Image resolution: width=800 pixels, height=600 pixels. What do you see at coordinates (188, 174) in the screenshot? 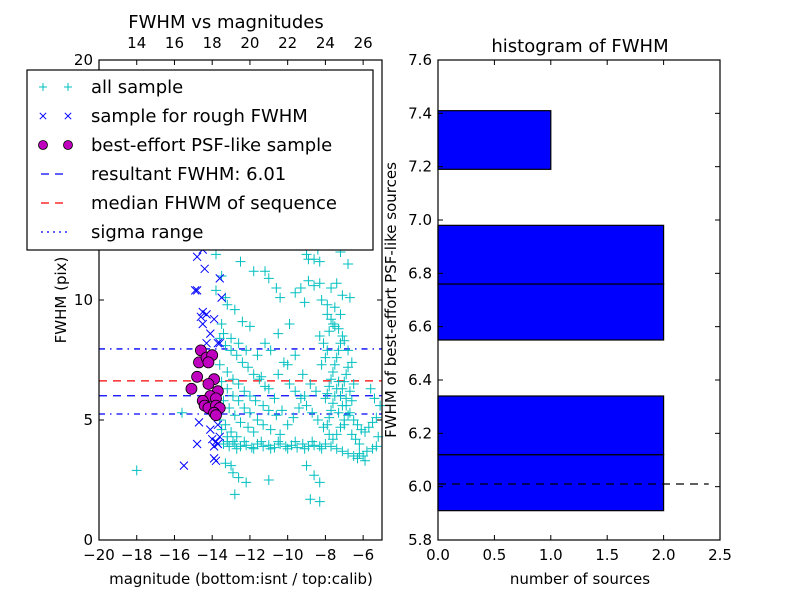
I see `legend-label-resultant-fwhm: resultant FWHM: 6.01` at bounding box center [188, 174].